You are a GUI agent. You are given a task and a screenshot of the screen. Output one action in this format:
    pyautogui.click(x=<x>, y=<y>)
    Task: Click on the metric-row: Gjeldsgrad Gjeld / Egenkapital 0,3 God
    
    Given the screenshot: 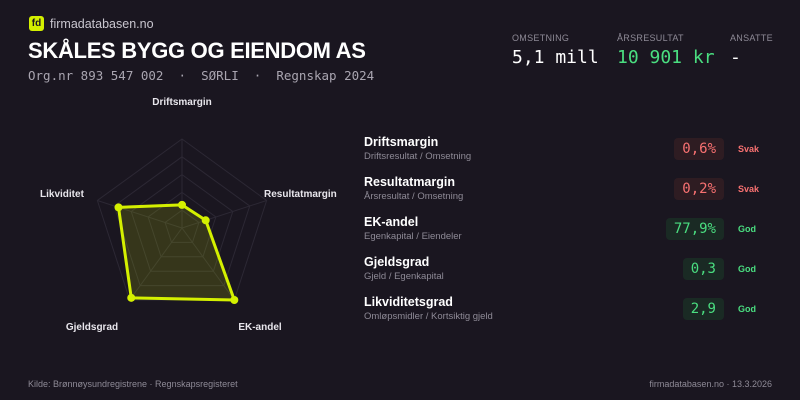 What is the action you would take?
    pyautogui.click(x=569, y=275)
    